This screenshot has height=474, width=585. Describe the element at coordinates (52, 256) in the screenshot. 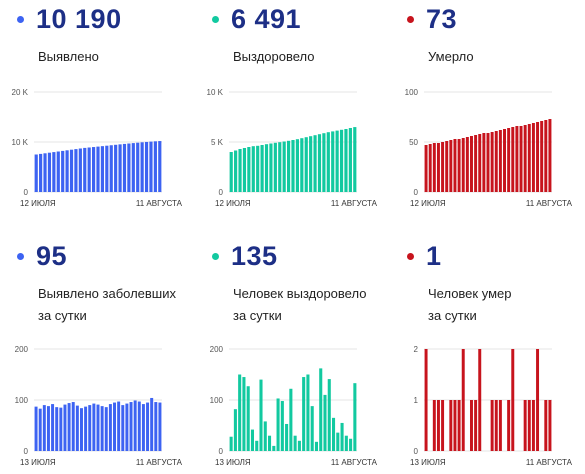

I see `stat-value: 95` at that location.